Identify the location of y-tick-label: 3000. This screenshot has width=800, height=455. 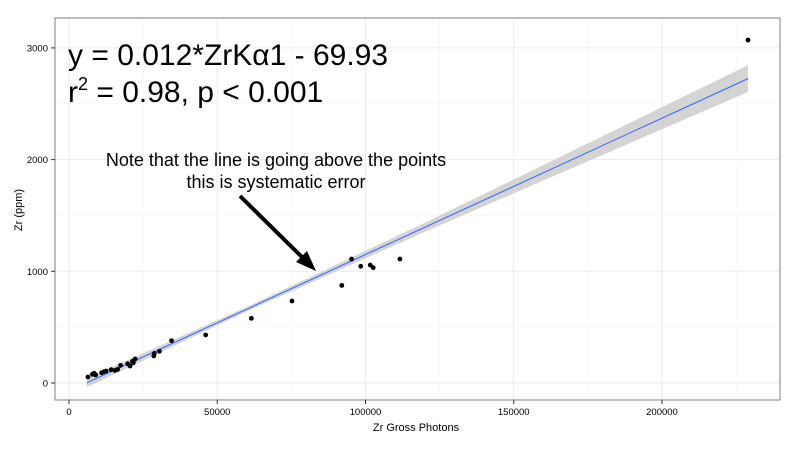
(37, 48).